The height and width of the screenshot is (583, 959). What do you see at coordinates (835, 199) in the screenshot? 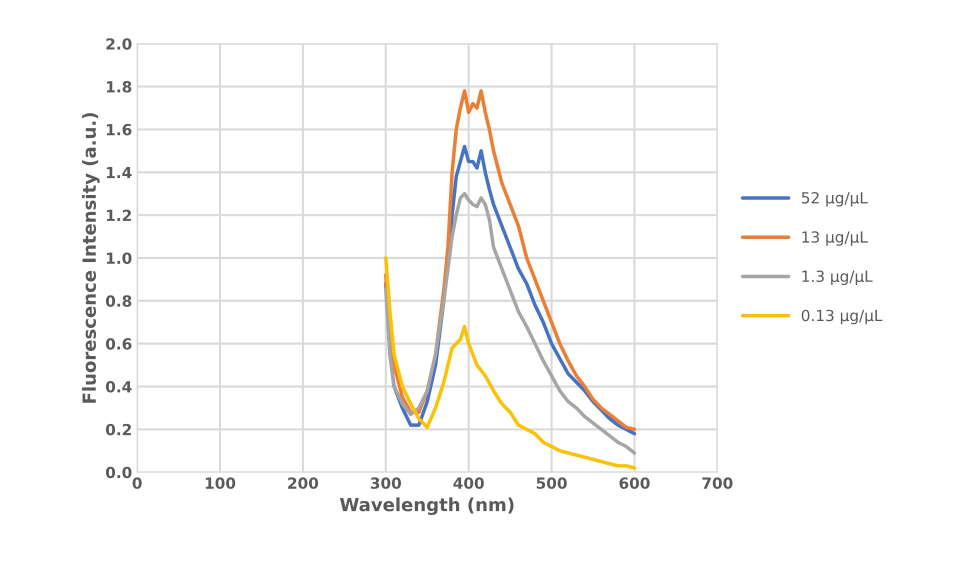
I see `legend-label: 52 µg/µL` at bounding box center [835, 199].